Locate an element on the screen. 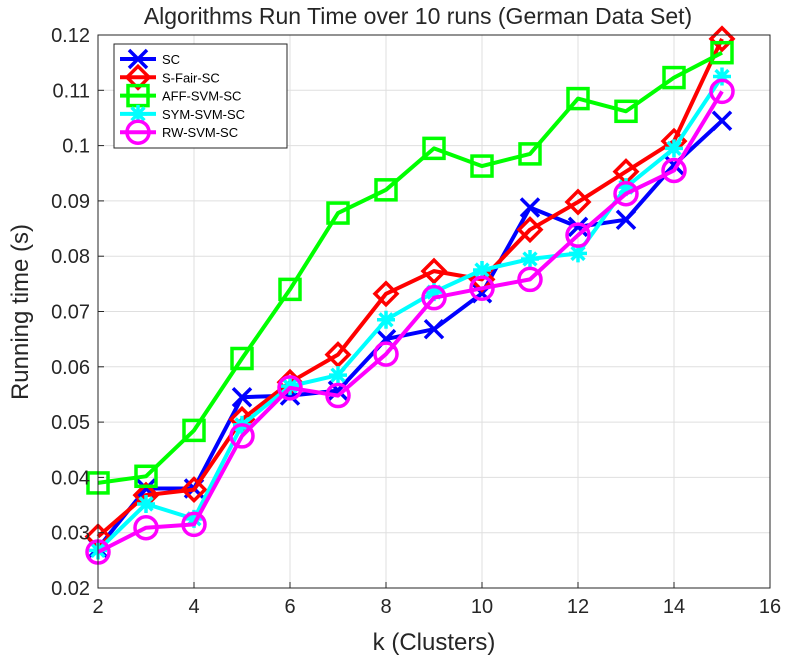 This screenshot has height=666, width=793. y-tick-label: 0.03 is located at coordinates (70, 534).